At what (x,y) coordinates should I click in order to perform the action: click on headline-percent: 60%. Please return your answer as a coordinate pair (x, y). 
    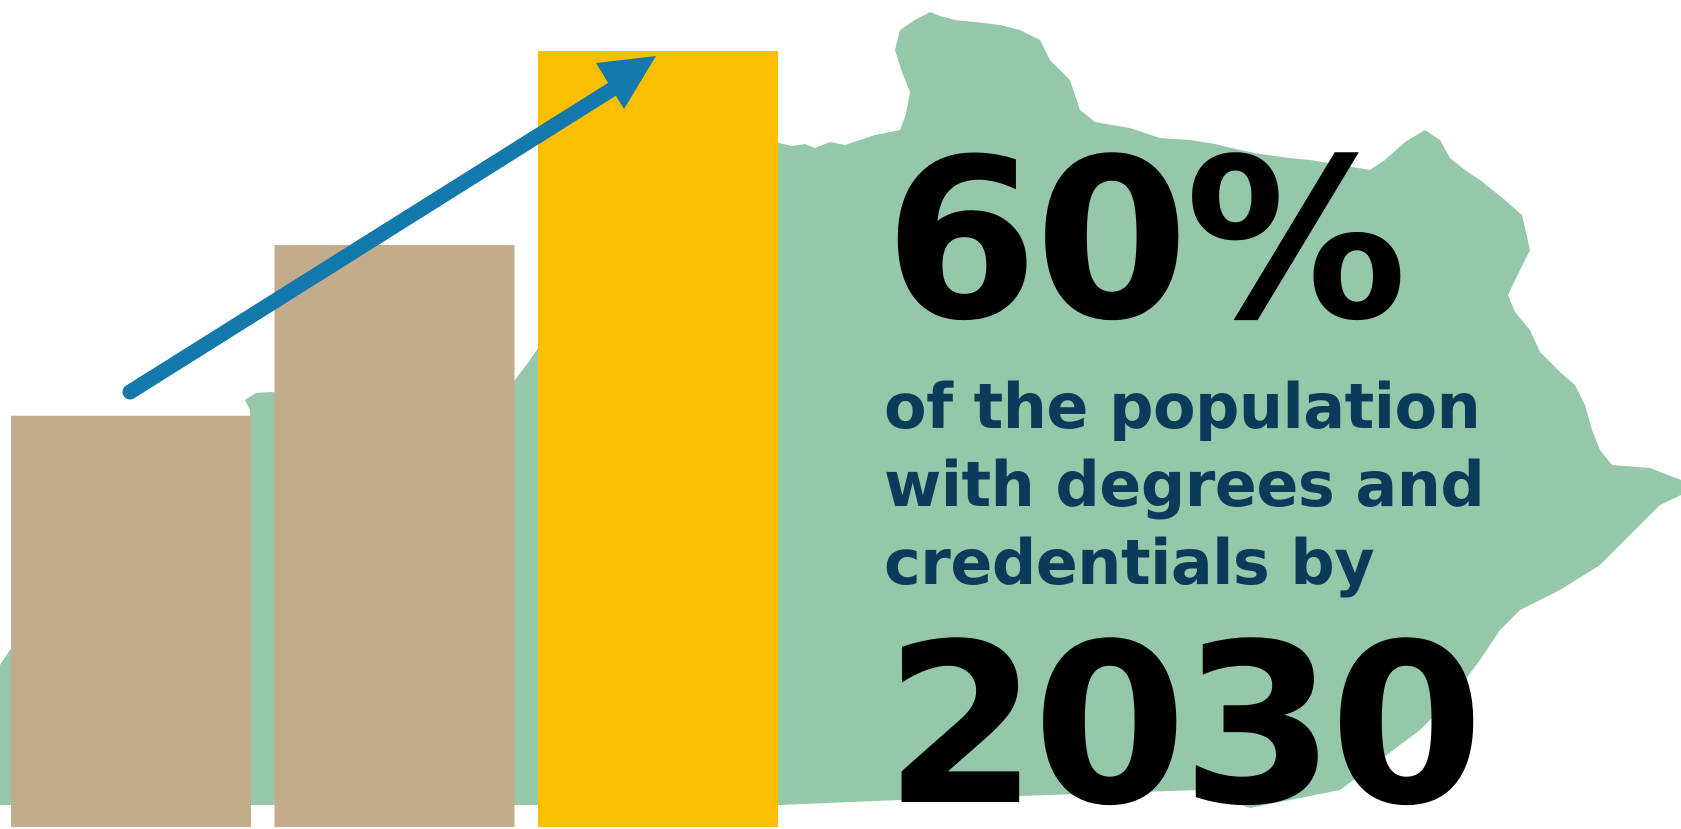
    Looking at the image, I should click on (1145, 241).